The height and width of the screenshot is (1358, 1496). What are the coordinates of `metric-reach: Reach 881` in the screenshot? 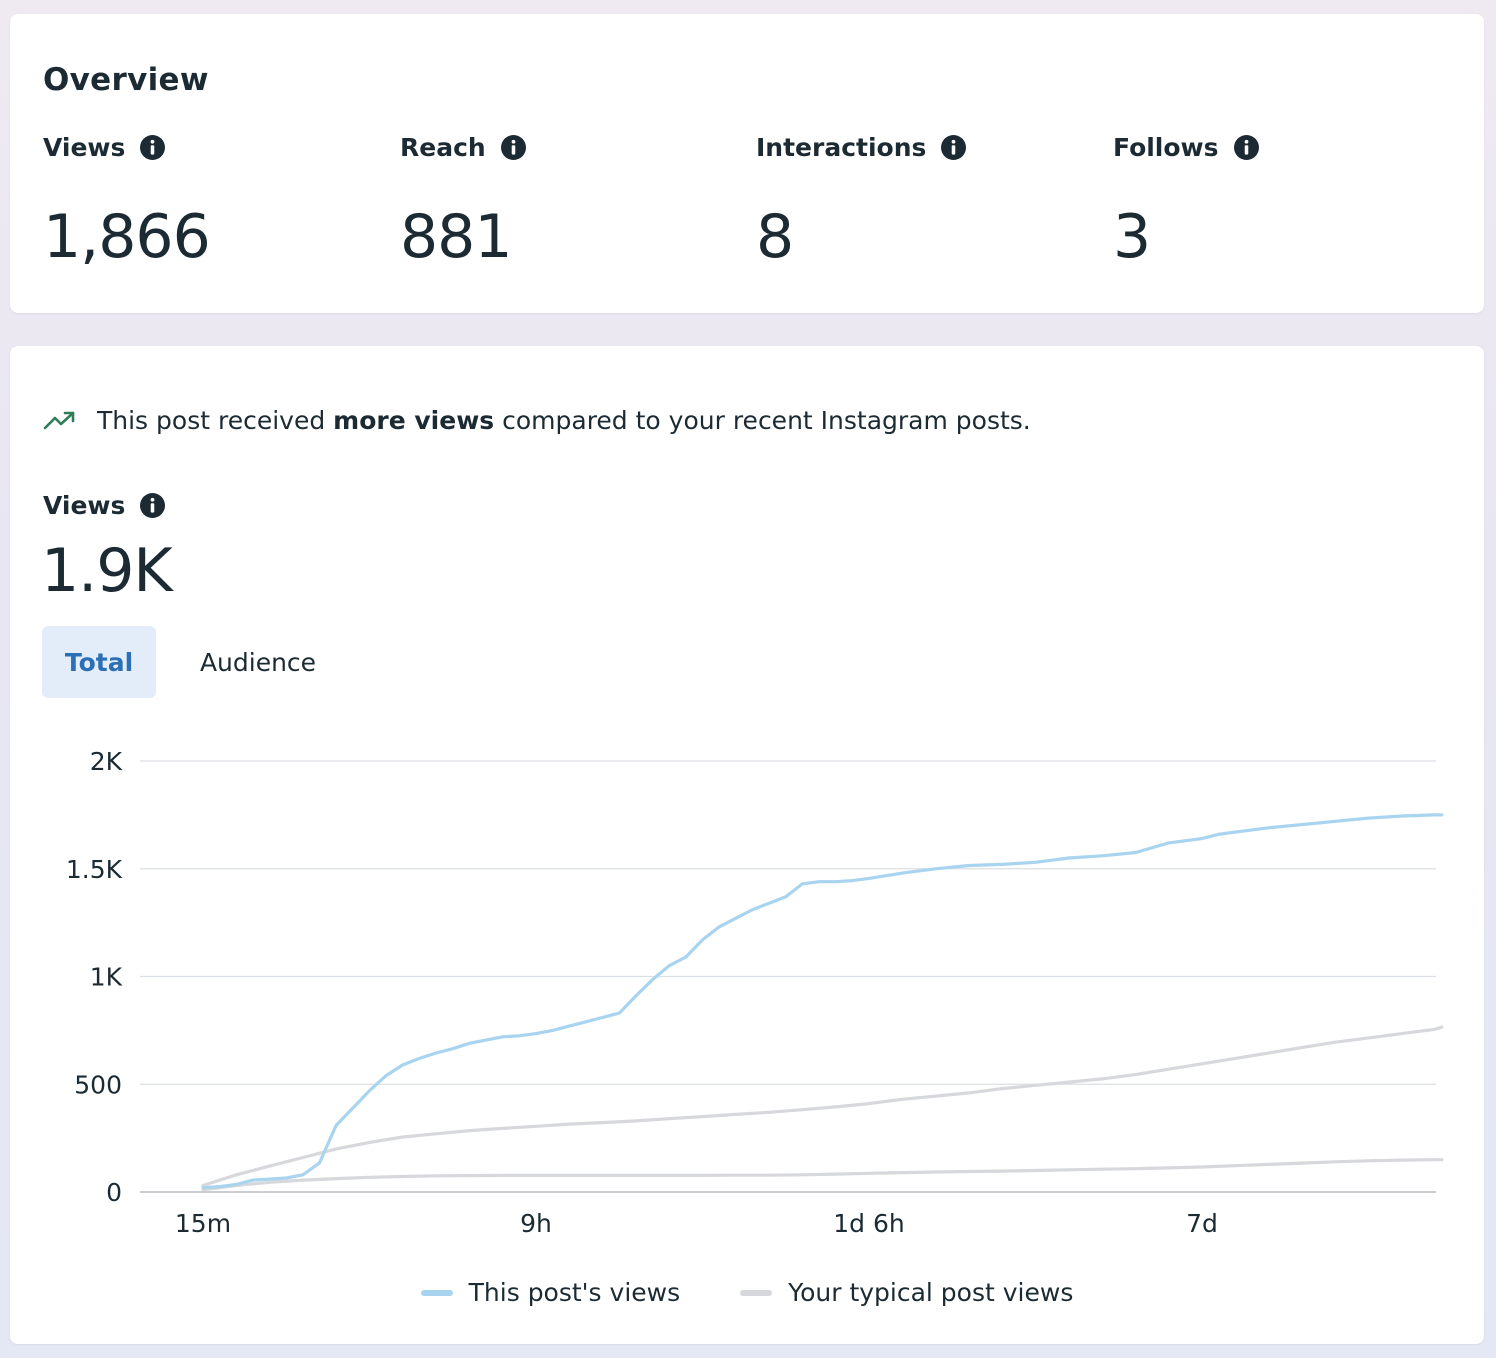 It's located at (463, 198).